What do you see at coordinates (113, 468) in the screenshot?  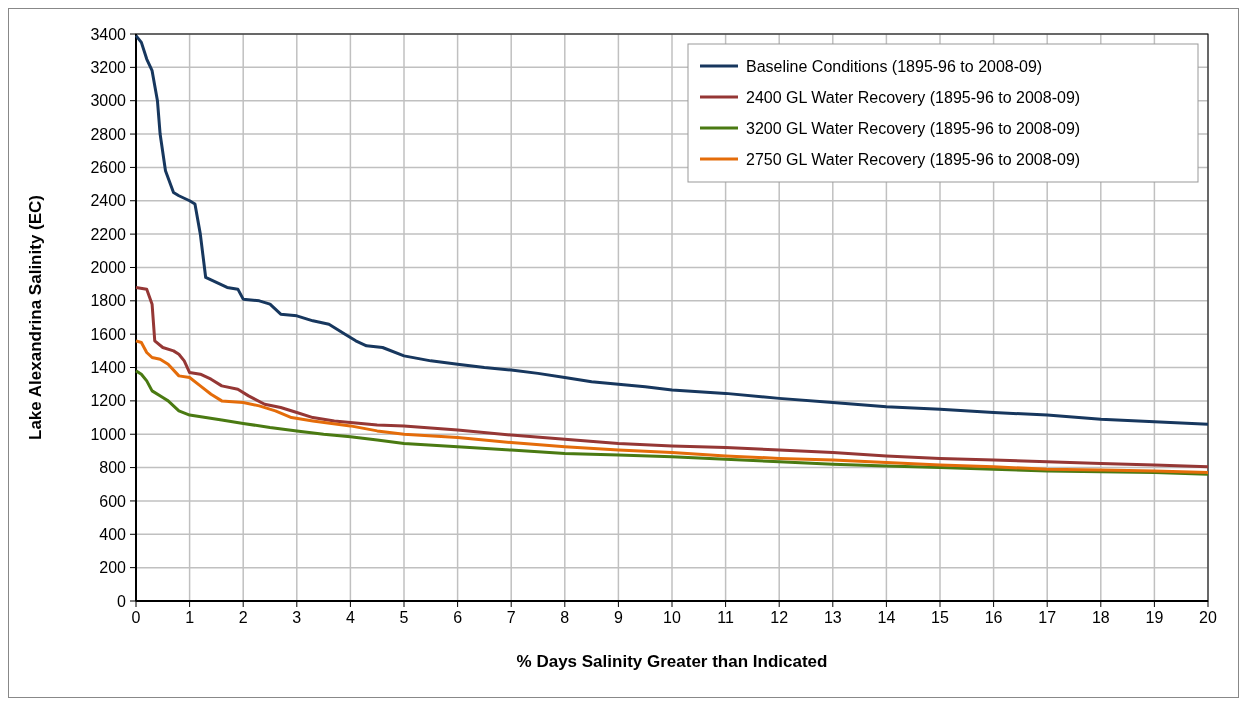 I see `y-tick-label: 800` at bounding box center [113, 468].